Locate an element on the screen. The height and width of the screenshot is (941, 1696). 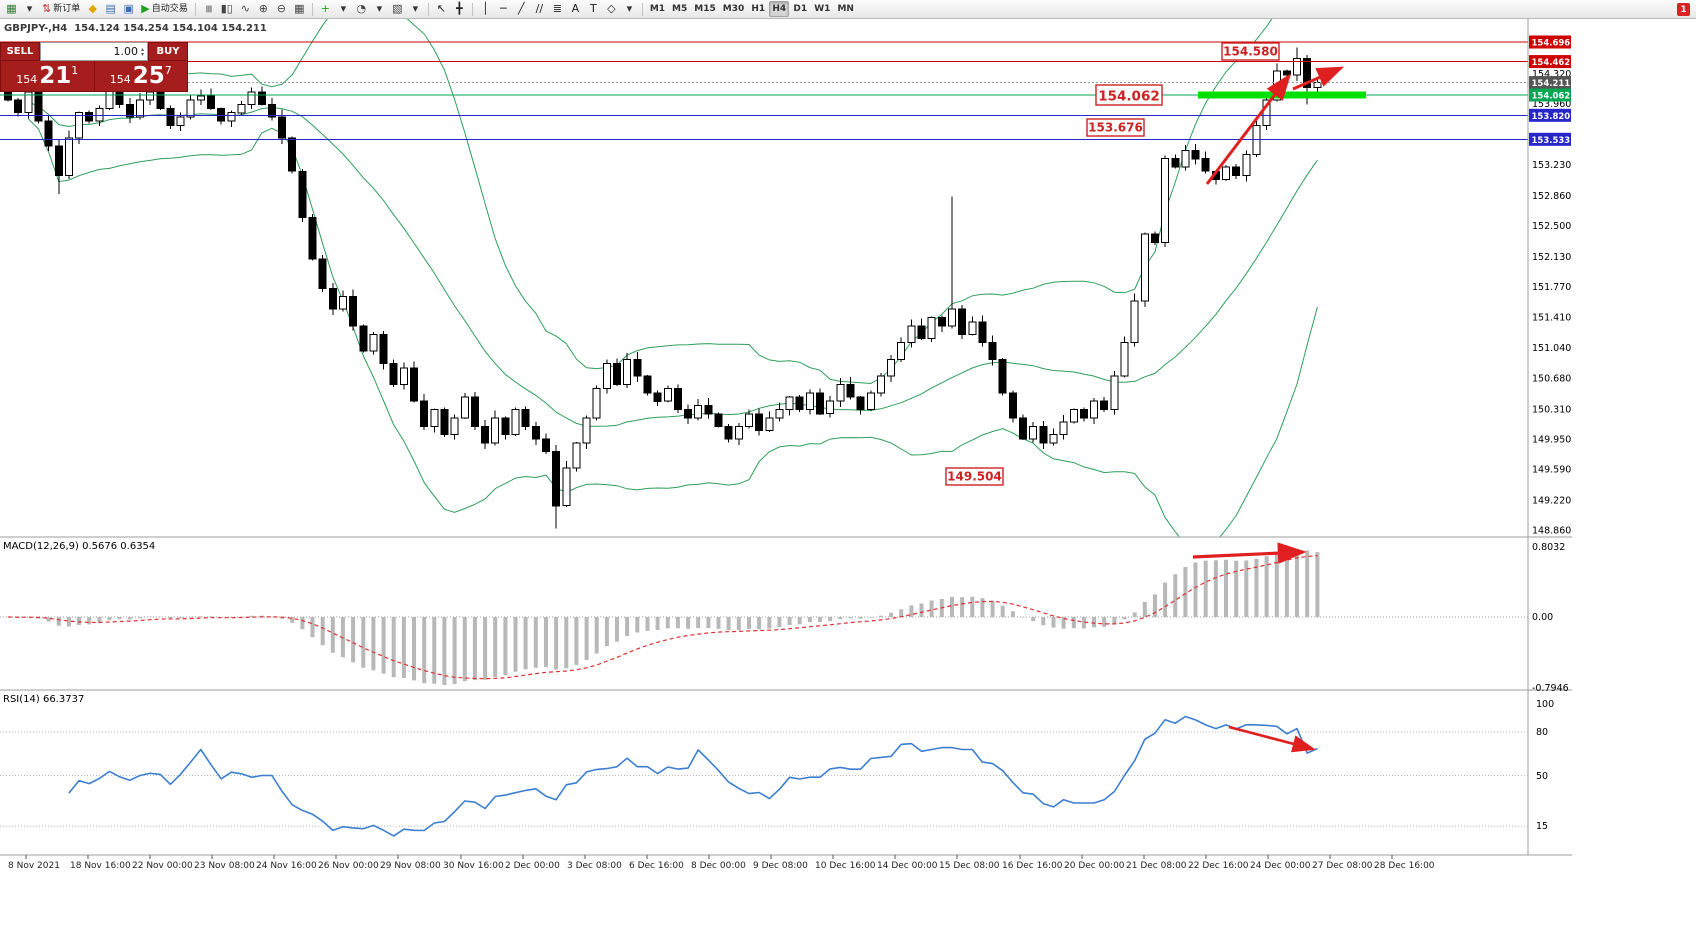
spinner-up-icon: ▴ is located at coordinates (142, 49).